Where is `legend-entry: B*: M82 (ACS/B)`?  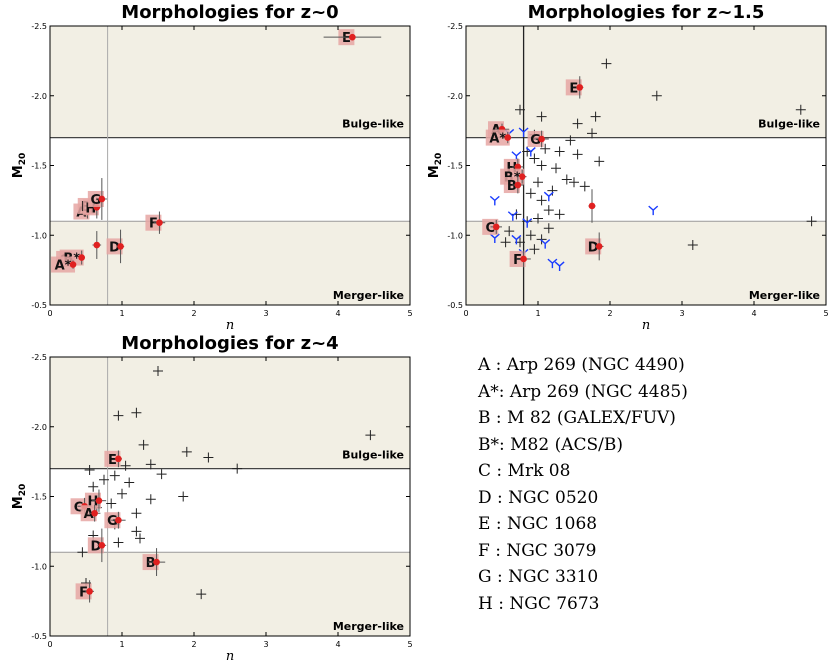 legend-entry: B*: M82 (ACS/B) is located at coordinates (550, 444).